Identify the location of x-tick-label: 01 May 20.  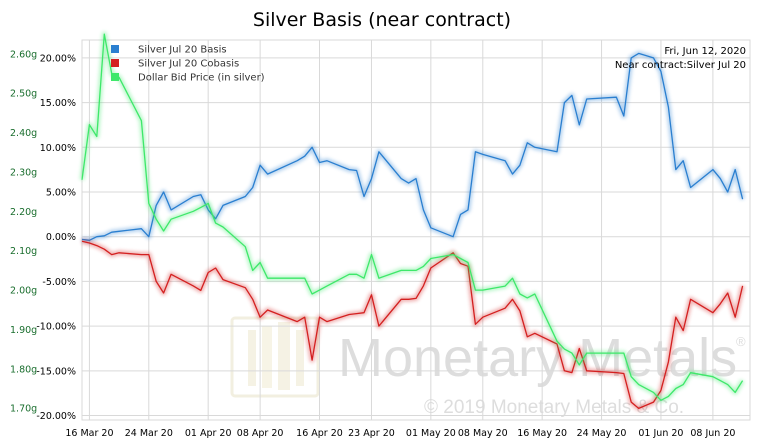
(431, 433).